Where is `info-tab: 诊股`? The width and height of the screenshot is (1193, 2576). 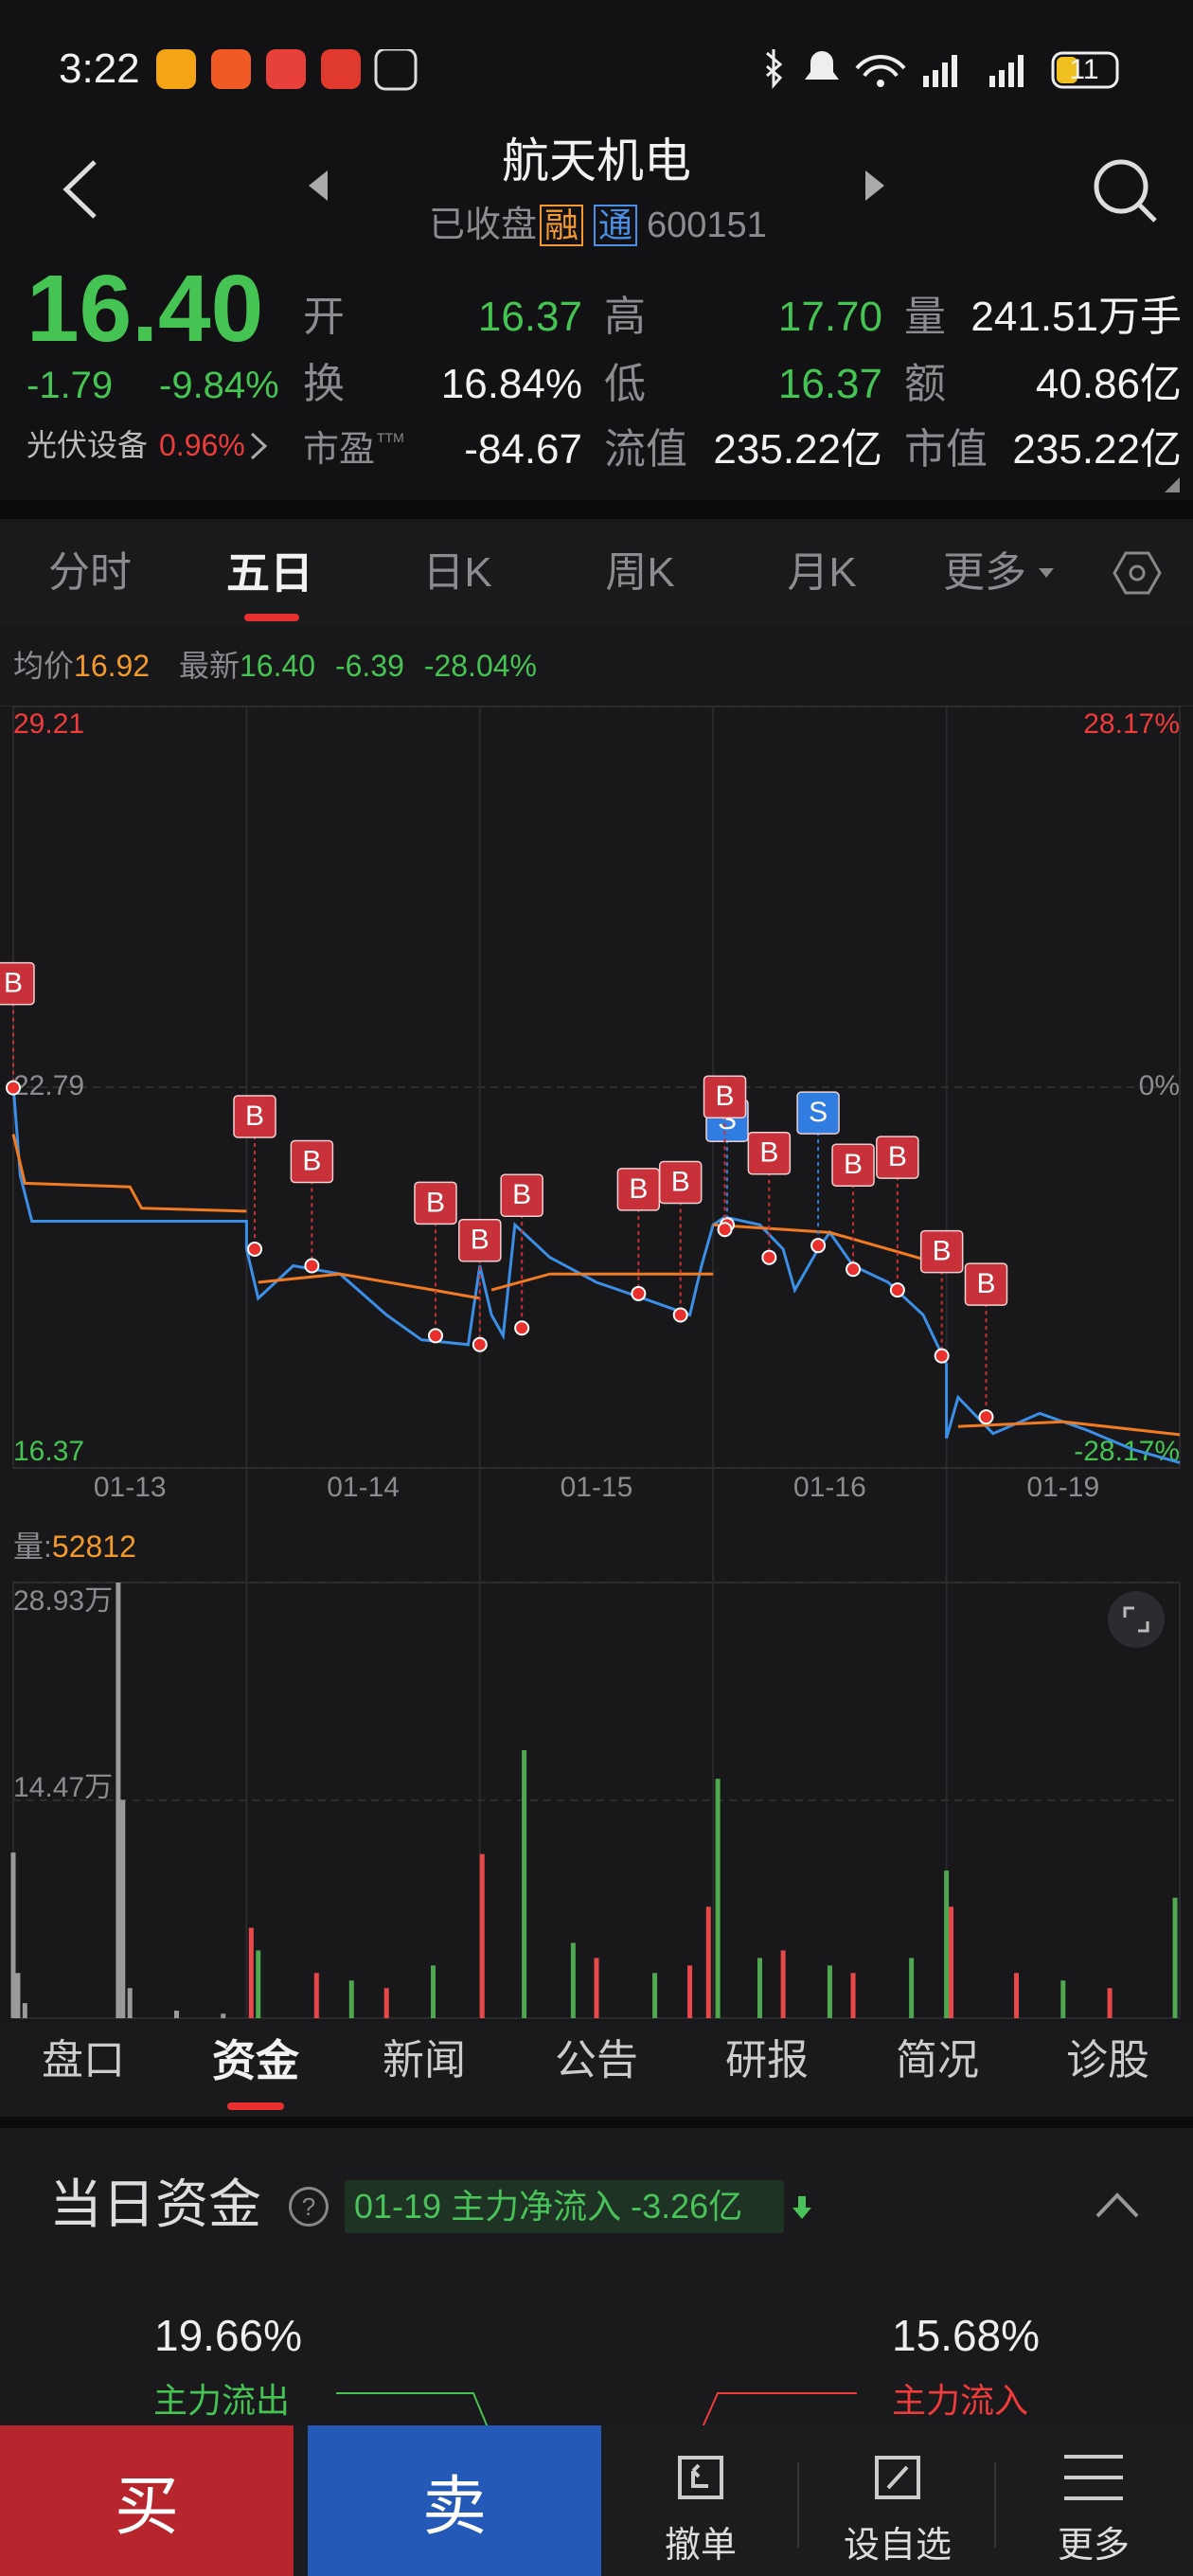 info-tab: 诊股 is located at coordinates (1107, 2060).